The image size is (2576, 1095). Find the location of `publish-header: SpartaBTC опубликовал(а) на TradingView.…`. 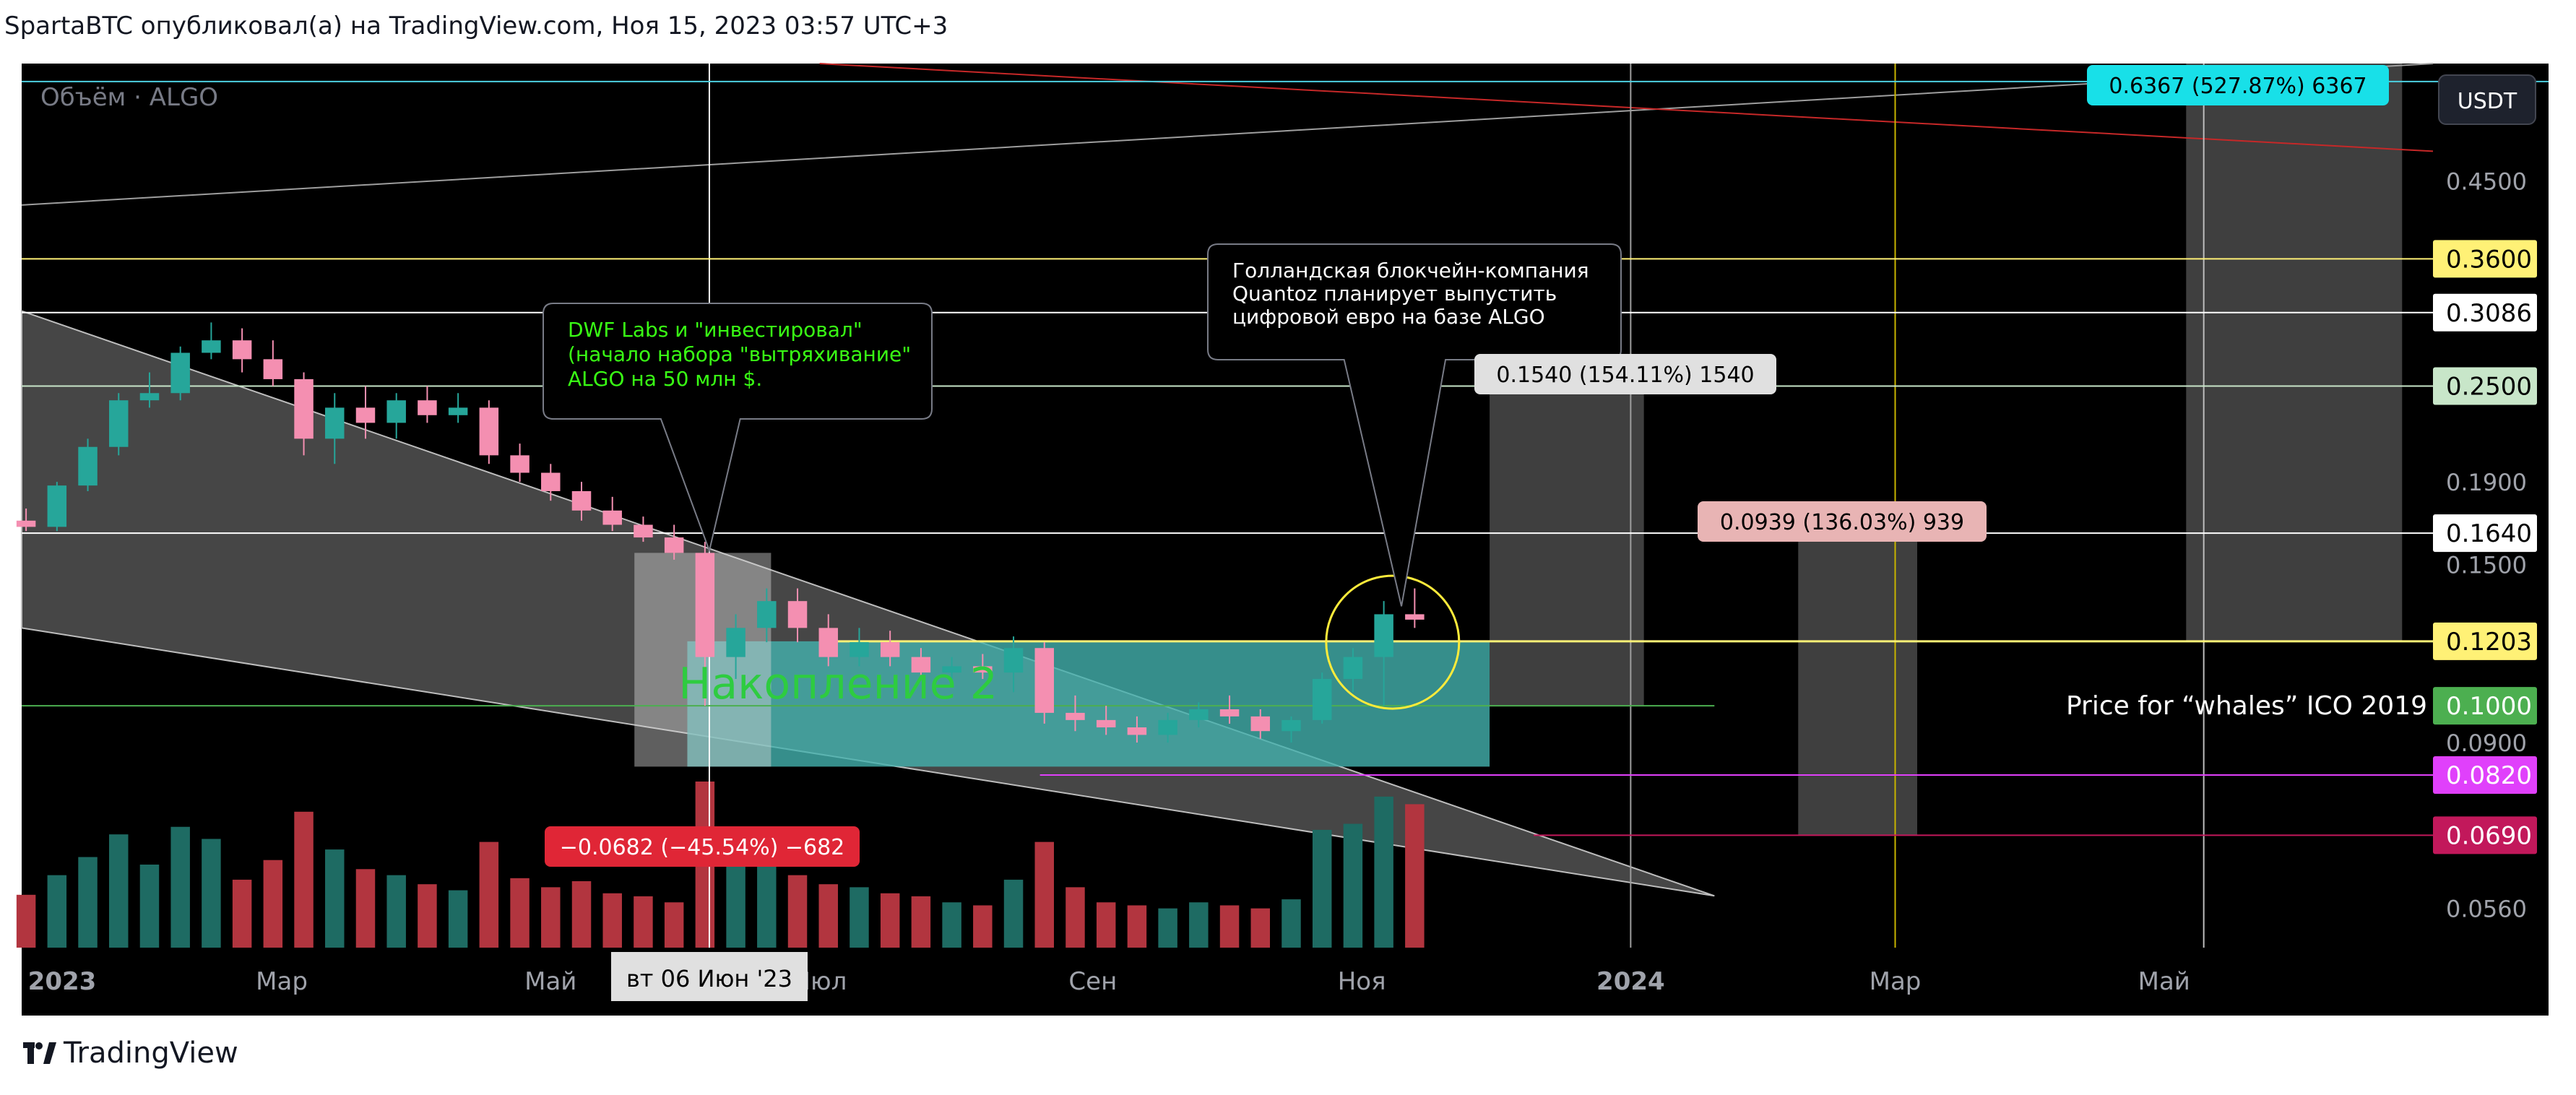

publish-header: SpartaBTC опубликовал(а) на TradingView.… is located at coordinates (476, 26).